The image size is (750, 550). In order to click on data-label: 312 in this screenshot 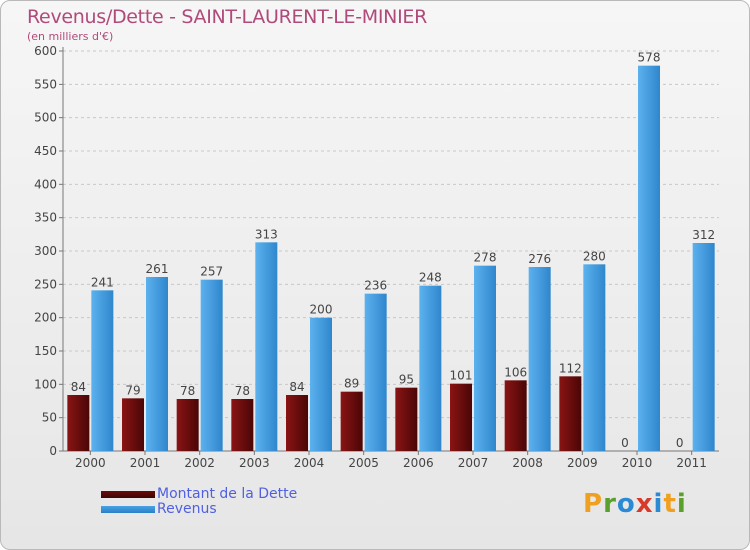, I will do `click(703, 235)`.